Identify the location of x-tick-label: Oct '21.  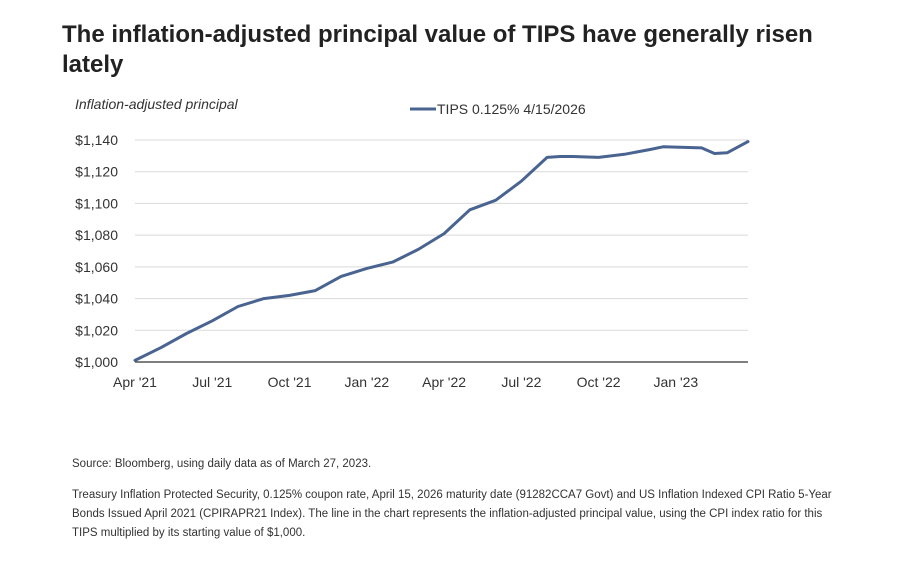
(290, 382).